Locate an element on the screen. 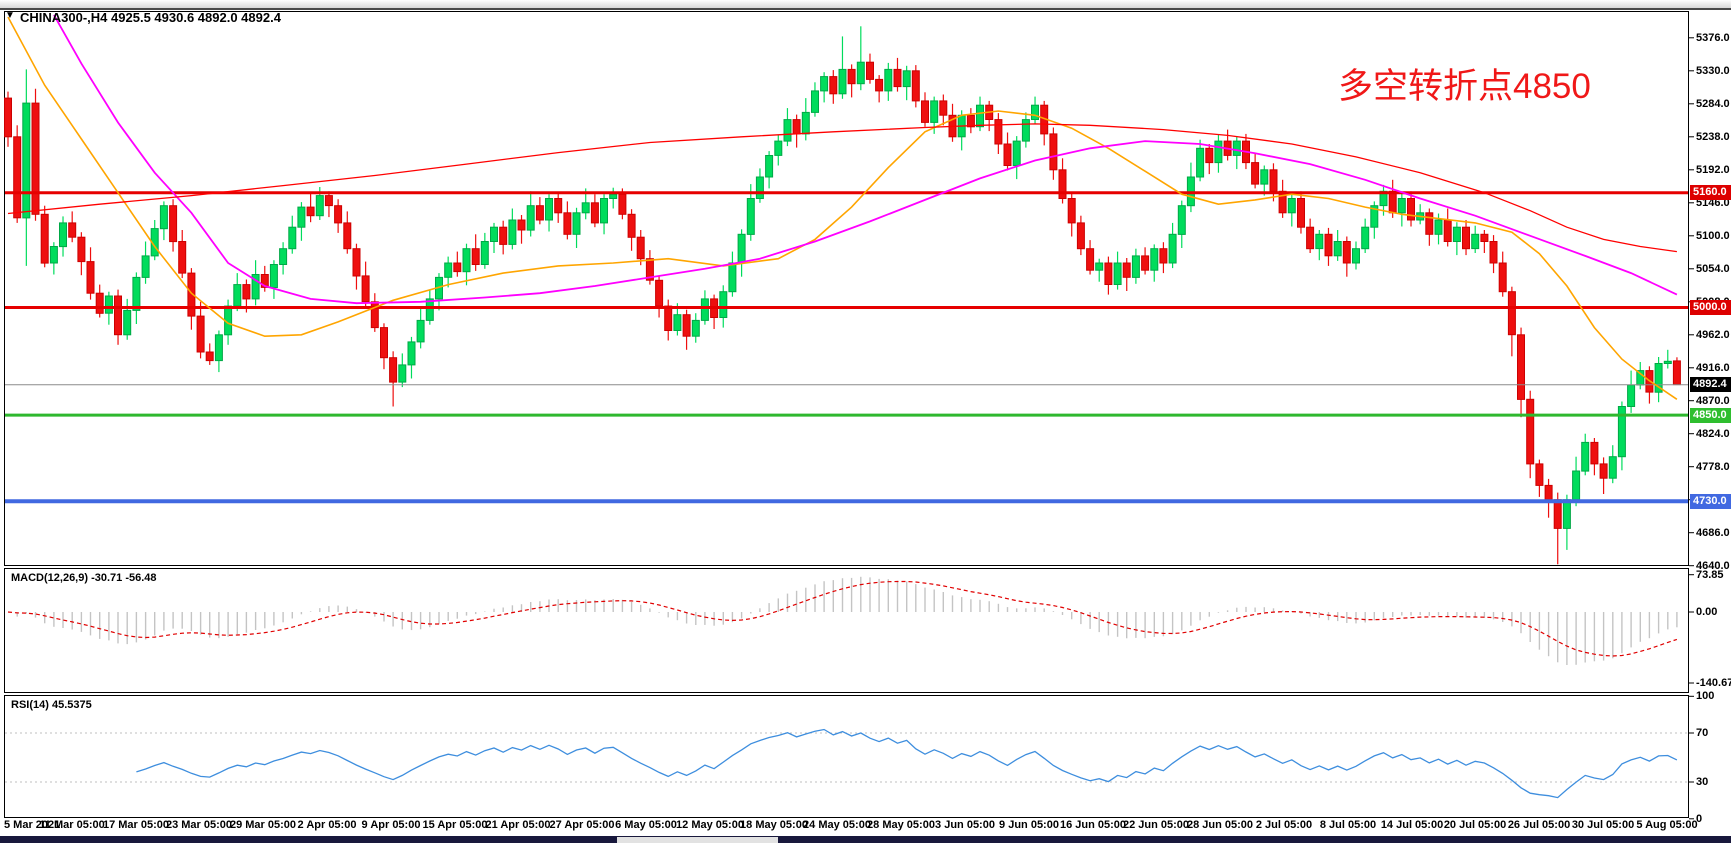  price-tick-label: 4916.0 is located at coordinates (1713, 367).